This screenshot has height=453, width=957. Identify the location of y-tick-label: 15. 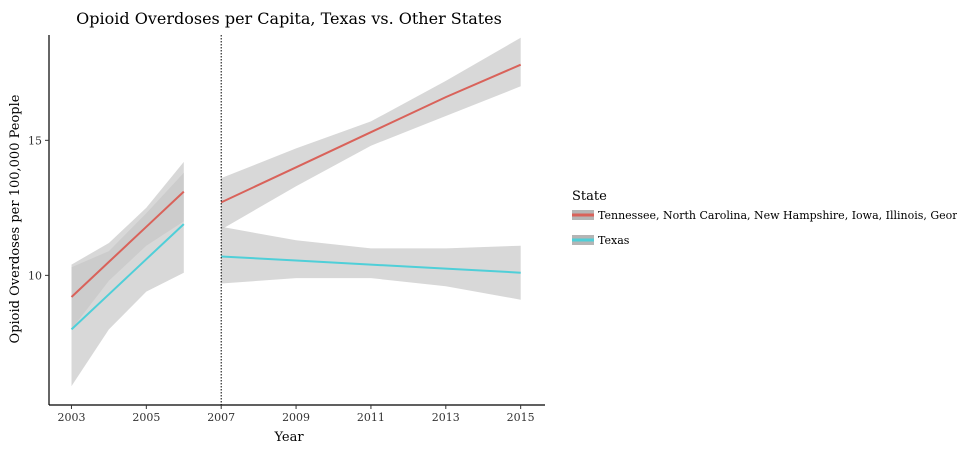
(35, 140).